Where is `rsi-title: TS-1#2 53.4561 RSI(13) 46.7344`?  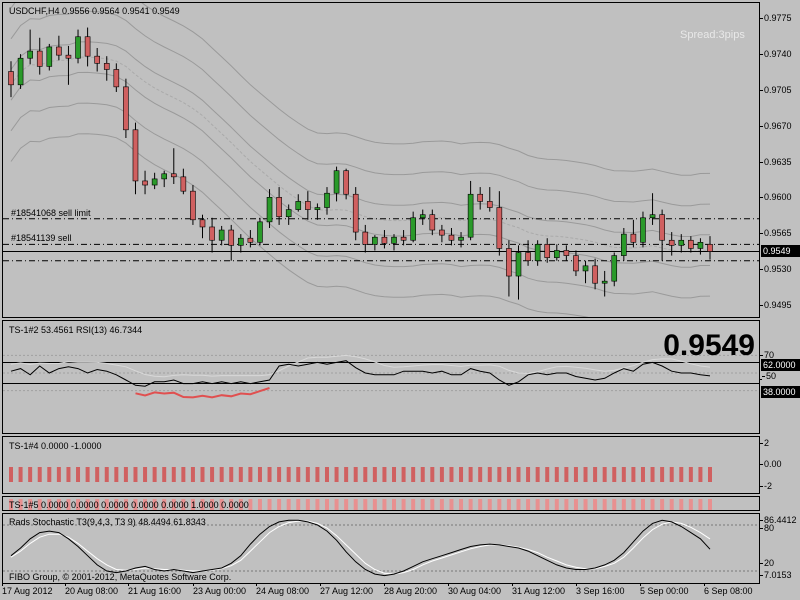 rsi-title: TS-1#2 53.4561 RSI(13) 46.7344 is located at coordinates (76, 330).